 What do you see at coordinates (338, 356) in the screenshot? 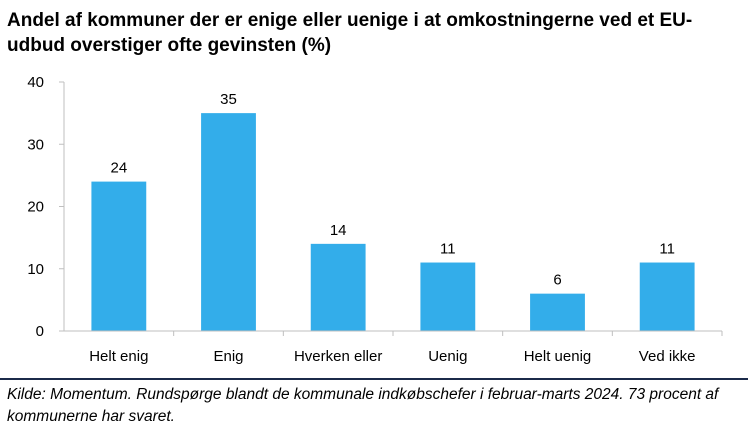
I see `x-tick-label: Hverken eller` at bounding box center [338, 356].